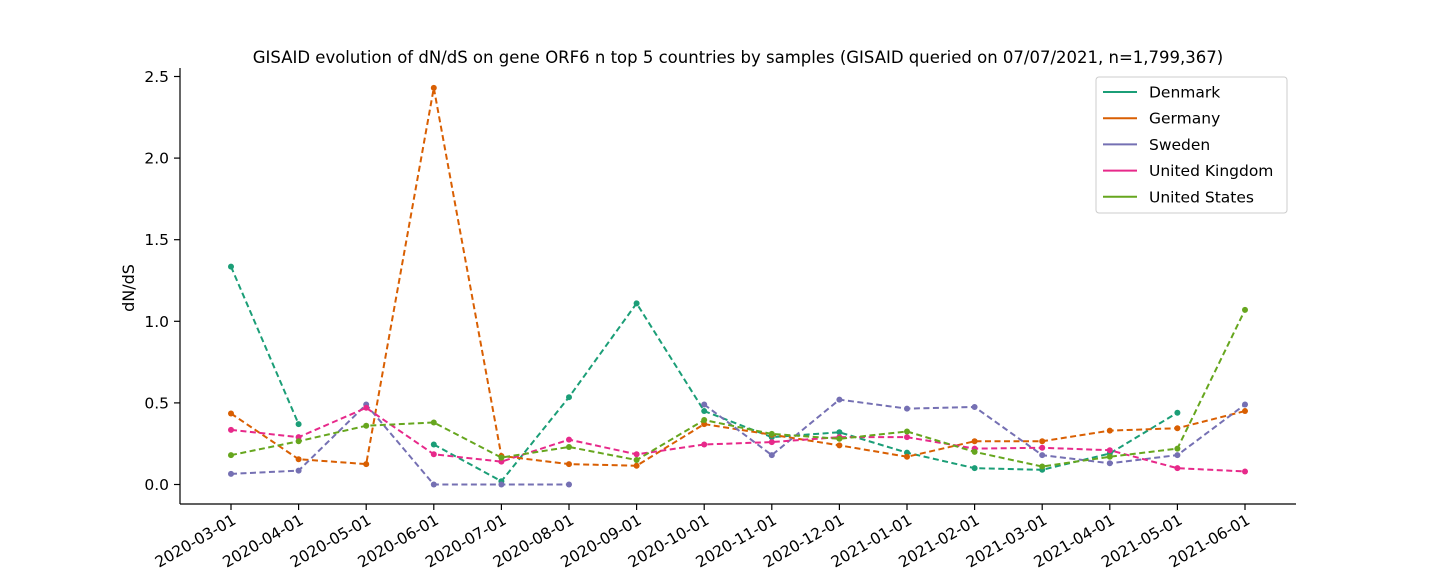 The image size is (1440, 580). I want to click on y-axis-label: dN/dS, so click(128, 288).